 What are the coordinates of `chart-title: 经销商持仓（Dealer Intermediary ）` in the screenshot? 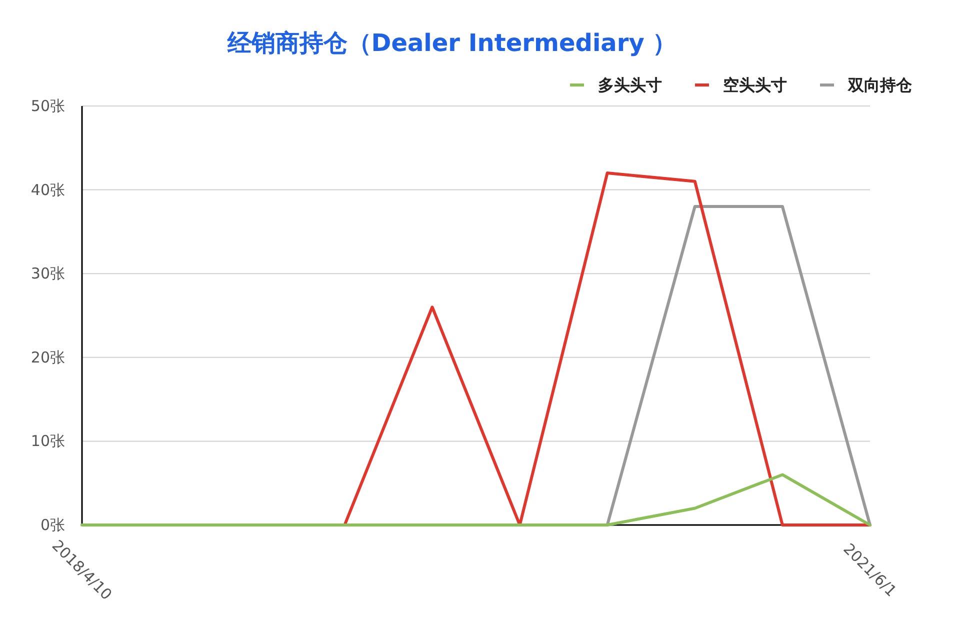 It's located at (451, 43).